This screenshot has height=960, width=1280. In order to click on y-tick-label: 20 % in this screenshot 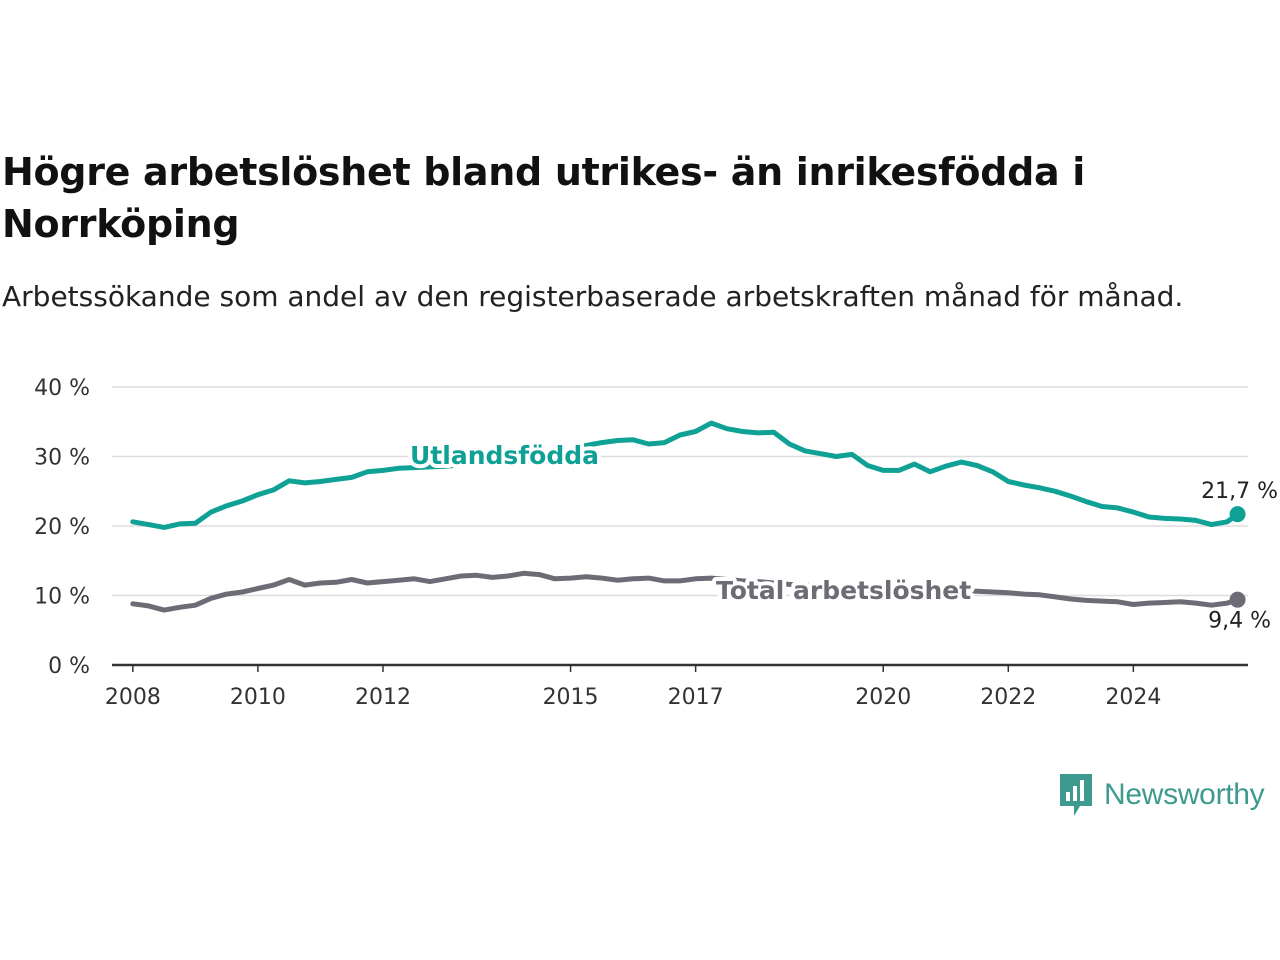, I will do `click(62, 527)`.